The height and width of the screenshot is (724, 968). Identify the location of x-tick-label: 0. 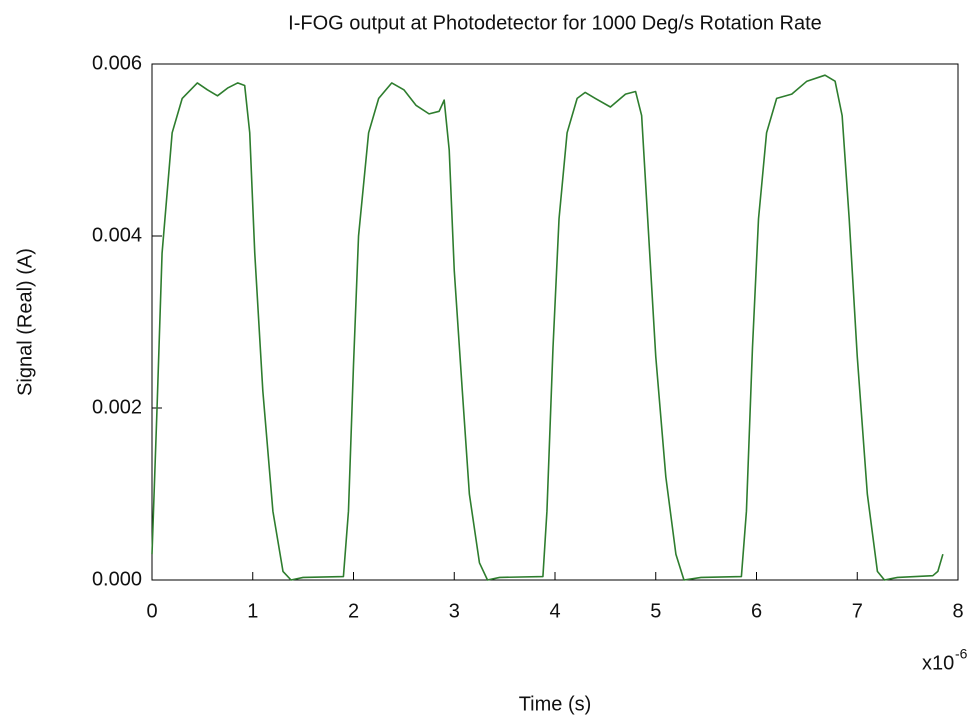
(151, 611).